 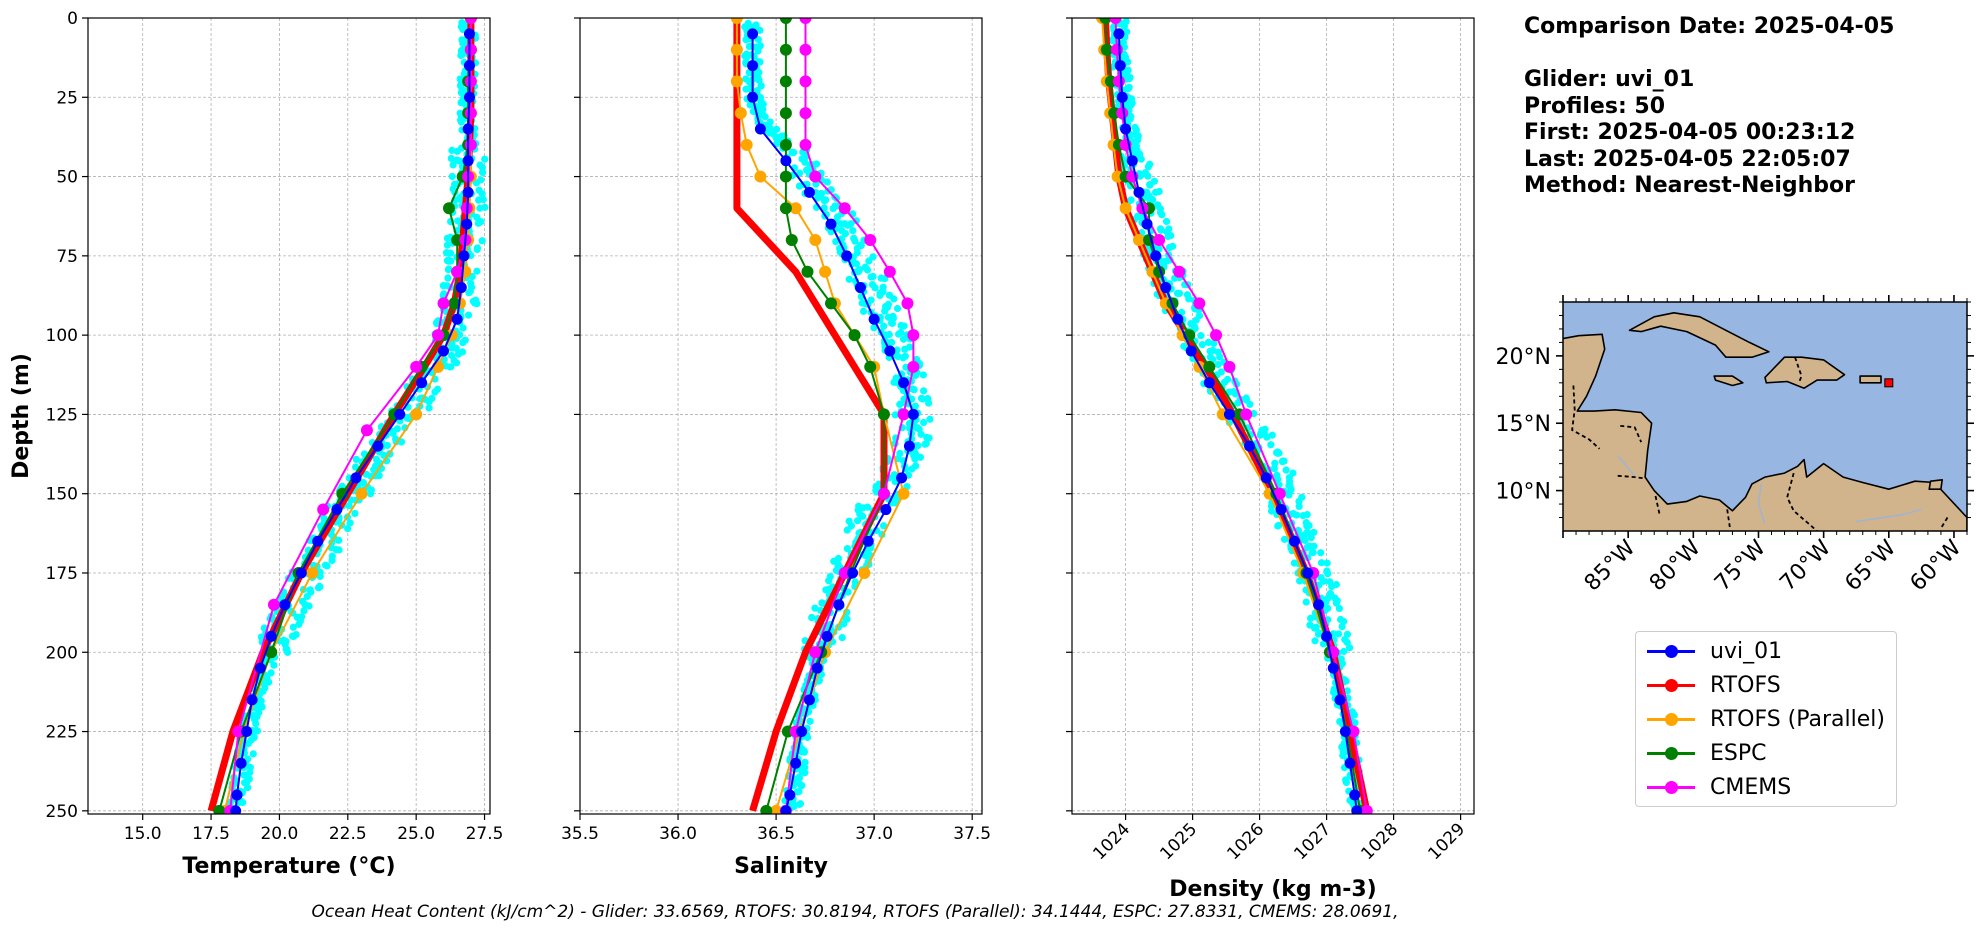 I want to click on y-tick-label: 50, so click(x=67, y=178).